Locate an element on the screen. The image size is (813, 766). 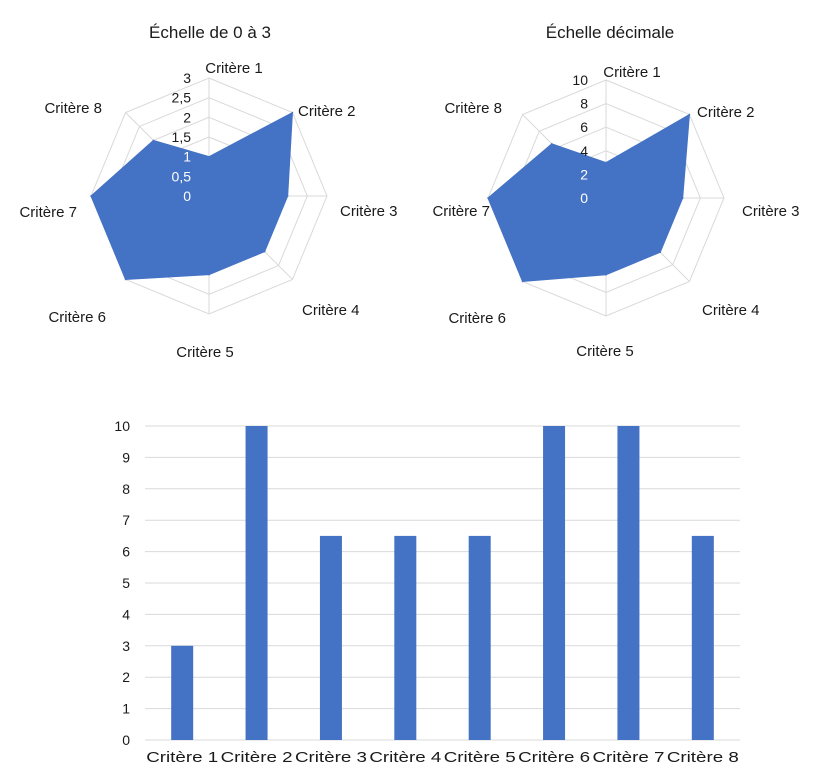
radar-title-0-3: Échelle de 0 à 3 is located at coordinates (210, 32).